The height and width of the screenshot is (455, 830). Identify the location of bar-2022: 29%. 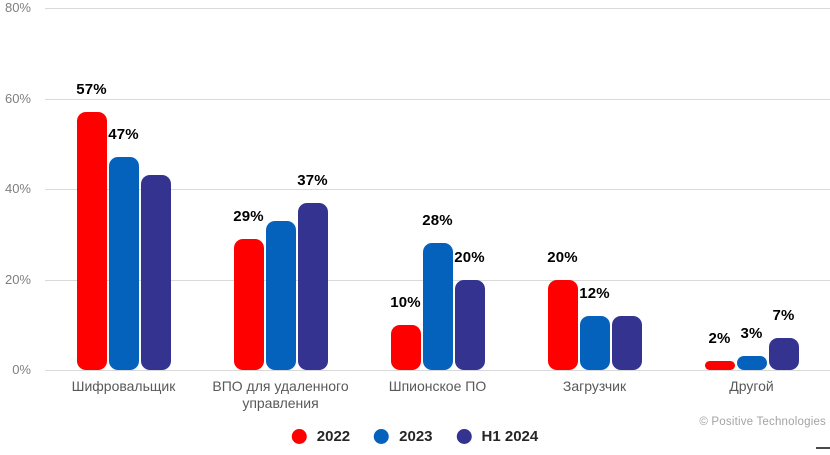
(248, 289).